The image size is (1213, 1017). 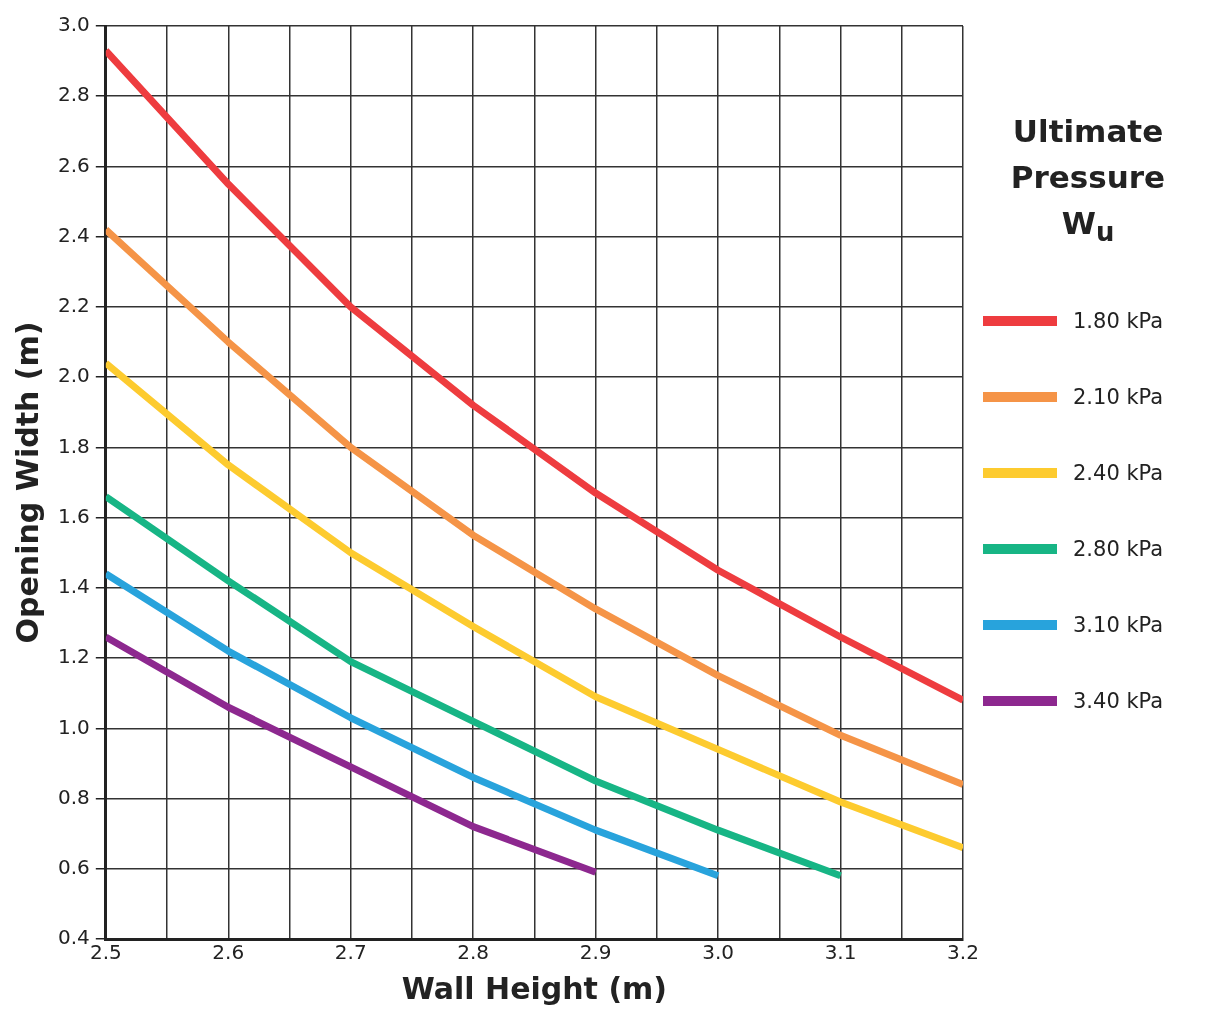 I want to click on x-tick-label: 2.7, so click(x=350, y=952).